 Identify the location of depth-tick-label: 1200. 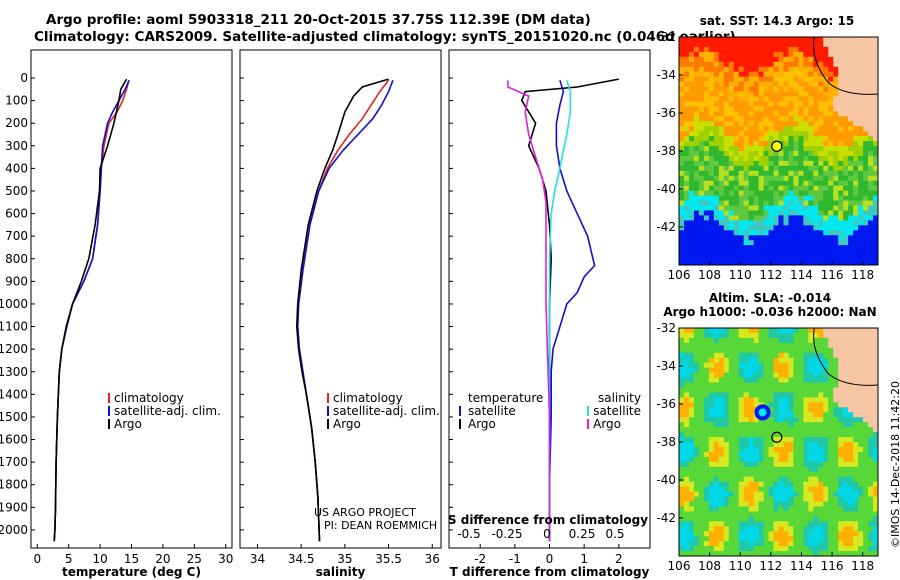
(14, 349).